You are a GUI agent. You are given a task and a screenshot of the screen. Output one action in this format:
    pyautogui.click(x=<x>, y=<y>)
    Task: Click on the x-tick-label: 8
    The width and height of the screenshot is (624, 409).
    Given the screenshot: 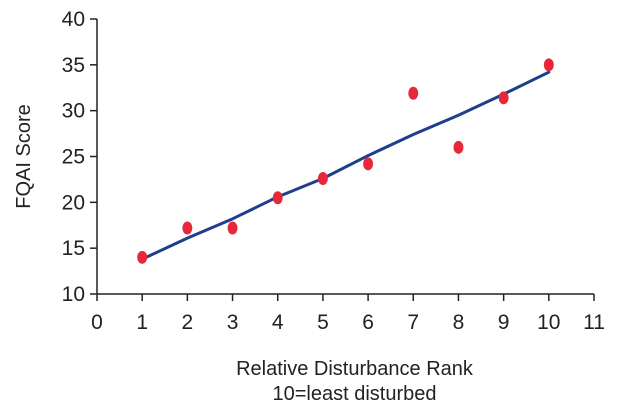 What is the action you would take?
    pyautogui.click(x=459, y=322)
    